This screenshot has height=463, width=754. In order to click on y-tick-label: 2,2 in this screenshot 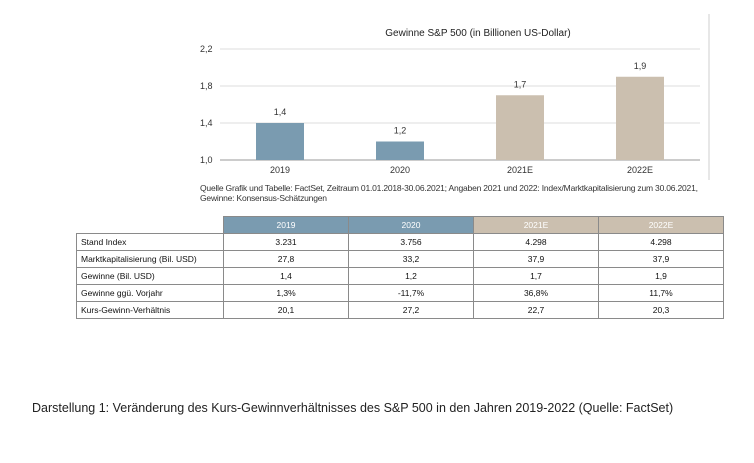, I will do `click(206, 49)`.